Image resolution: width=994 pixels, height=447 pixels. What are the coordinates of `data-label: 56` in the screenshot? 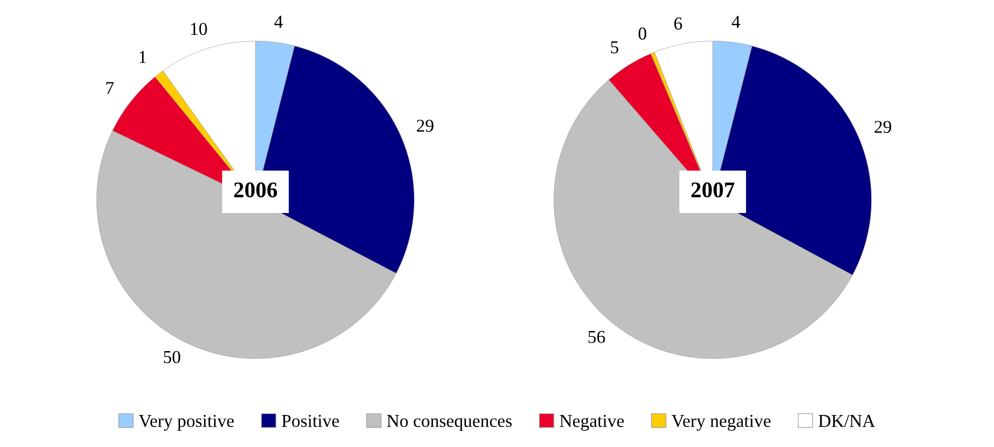 It's located at (596, 337).